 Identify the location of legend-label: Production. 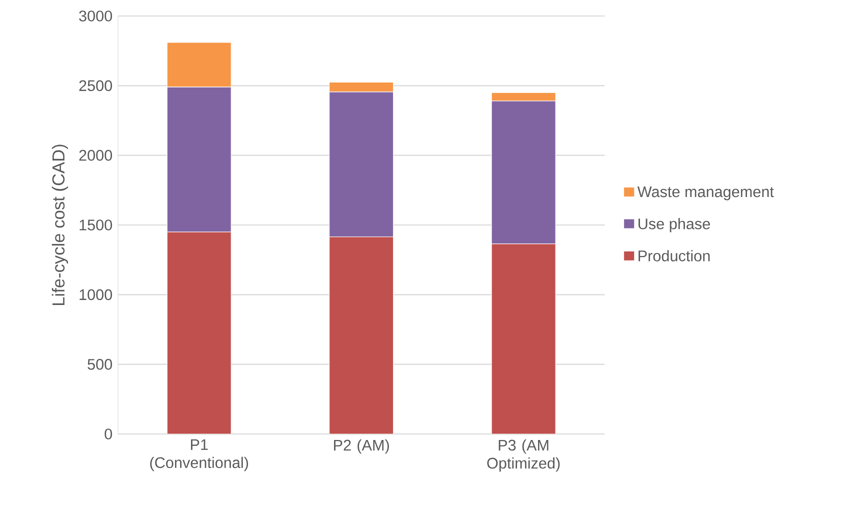
(674, 256).